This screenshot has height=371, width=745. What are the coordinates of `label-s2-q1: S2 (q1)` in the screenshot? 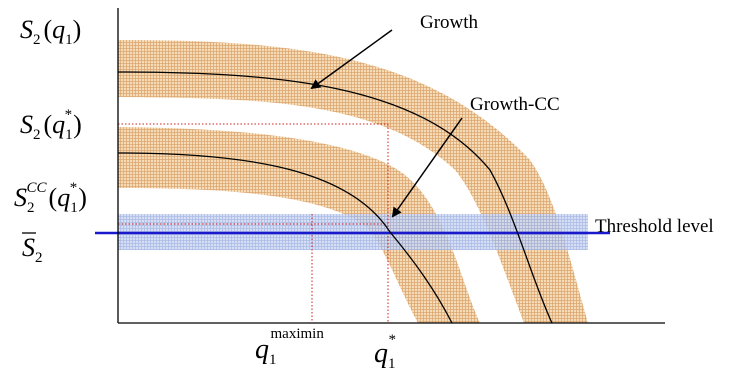 It's located at (50, 31).